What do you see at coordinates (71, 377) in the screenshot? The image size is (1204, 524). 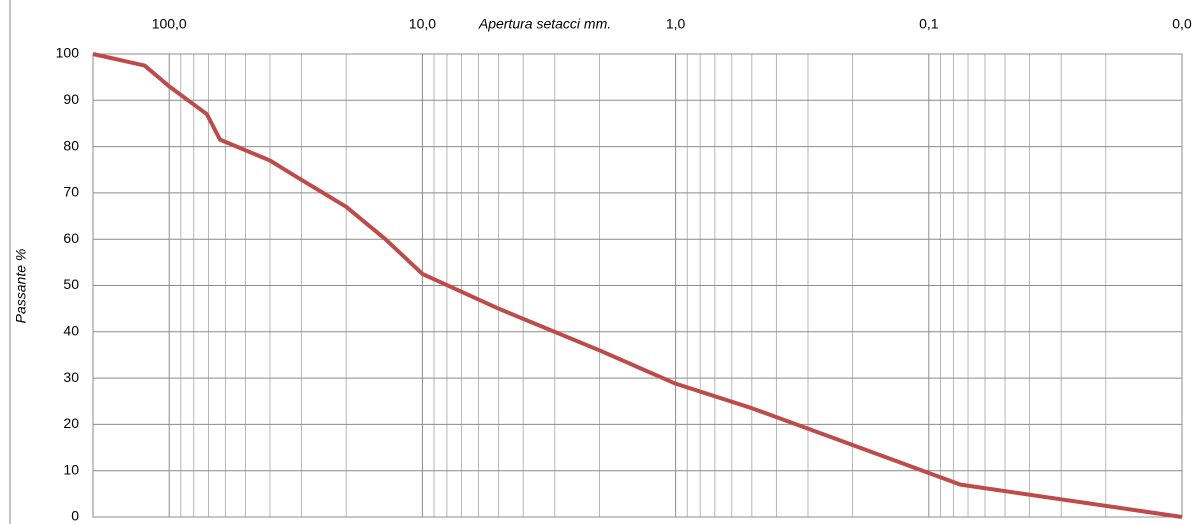 I see `y-tick-label: 30` at bounding box center [71, 377].